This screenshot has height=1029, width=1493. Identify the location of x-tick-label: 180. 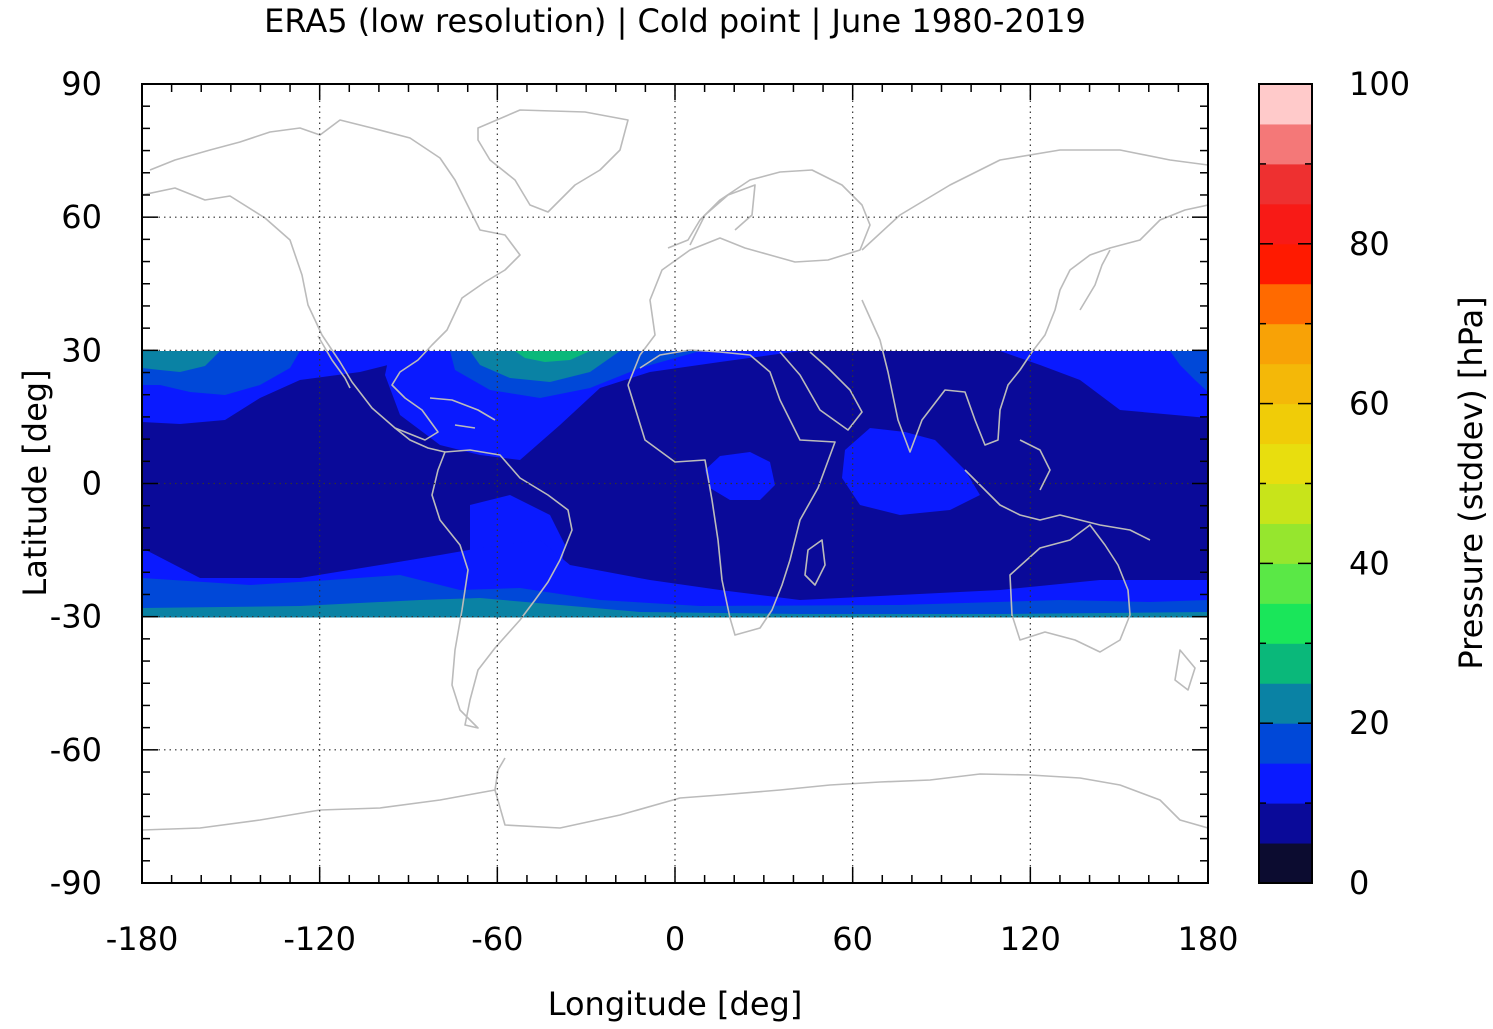
(1207, 939).